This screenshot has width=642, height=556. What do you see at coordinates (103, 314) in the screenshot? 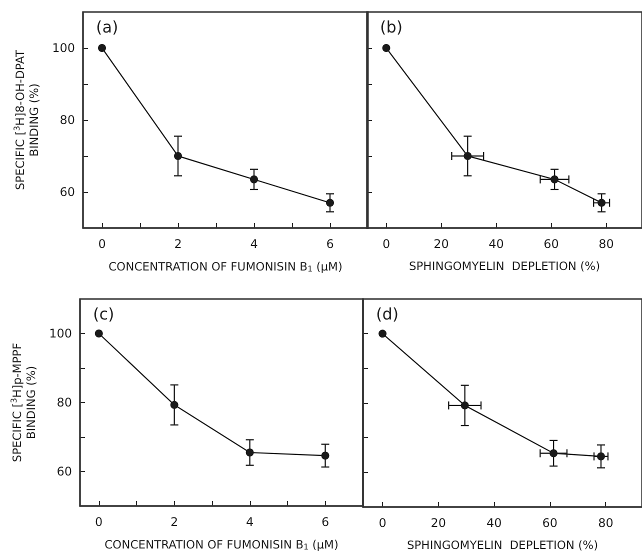
I see `chart-title: (c)` at bounding box center [103, 314].